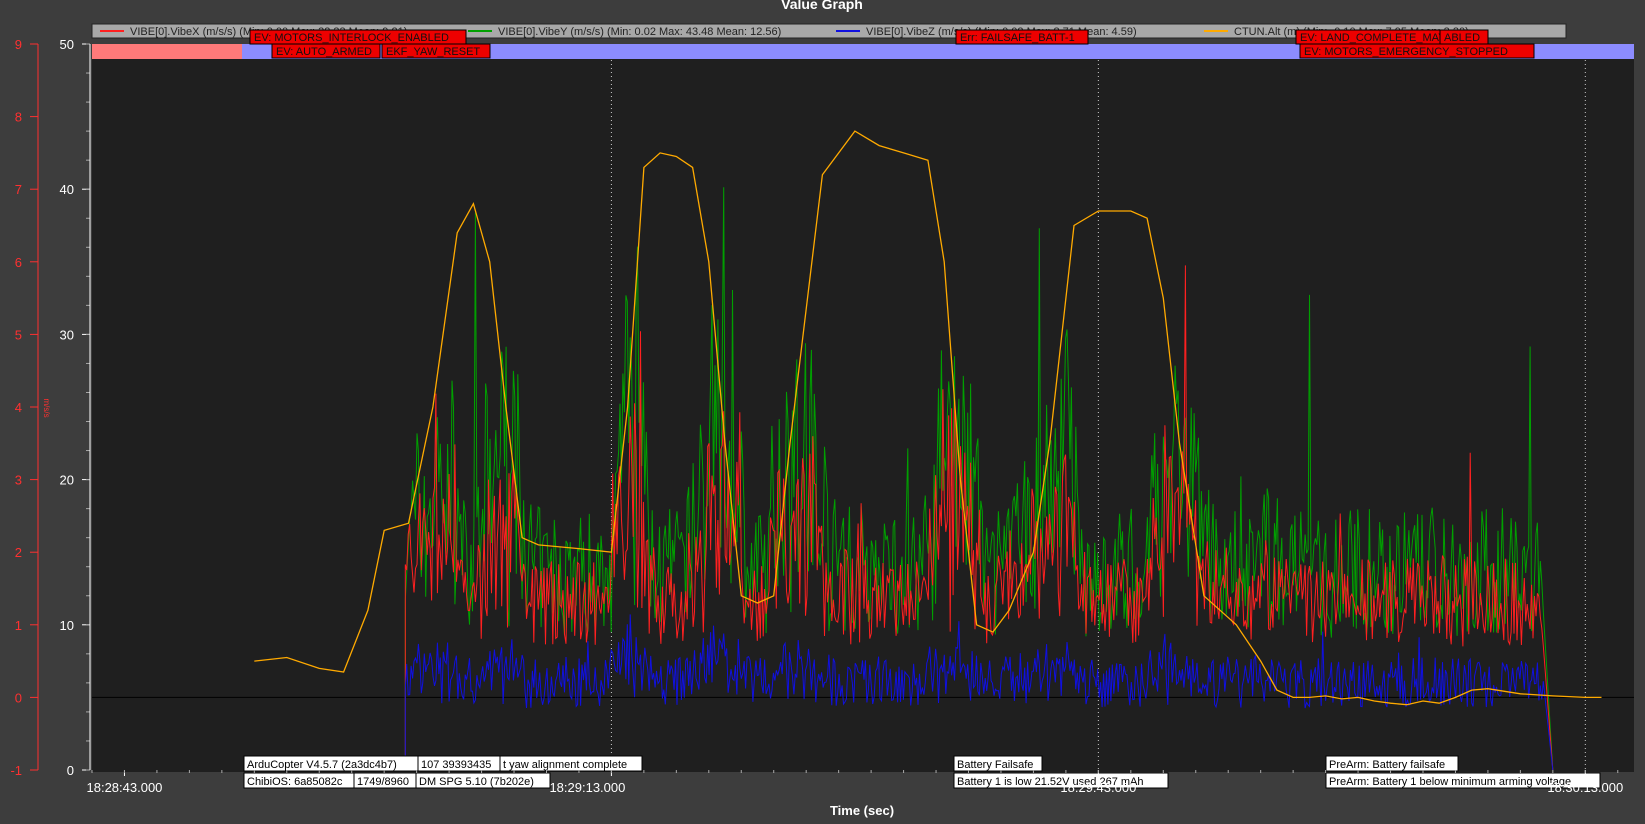 Image resolution: width=1645 pixels, height=824 pixels. I want to click on y-outer-tick-label: 4, so click(18, 407).